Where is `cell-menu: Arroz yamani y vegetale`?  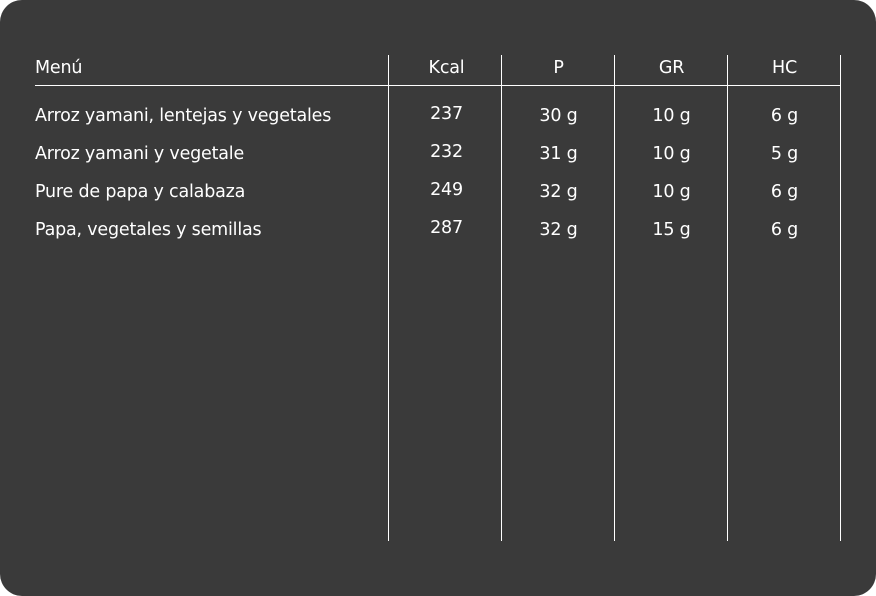
cell-menu: Arroz yamani y vegetale is located at coordinates (140, 154).